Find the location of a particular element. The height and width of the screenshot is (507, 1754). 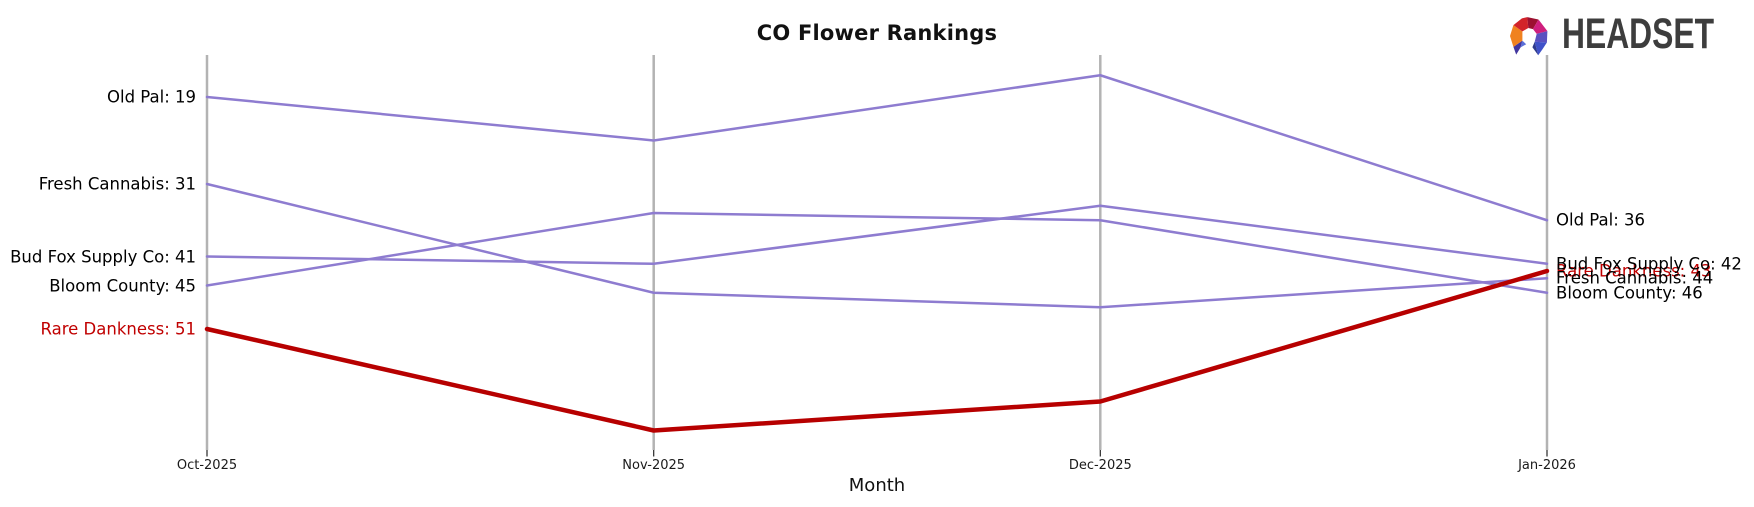

headset-brand-text: HEADSET is located at coordinates (1638, 34).